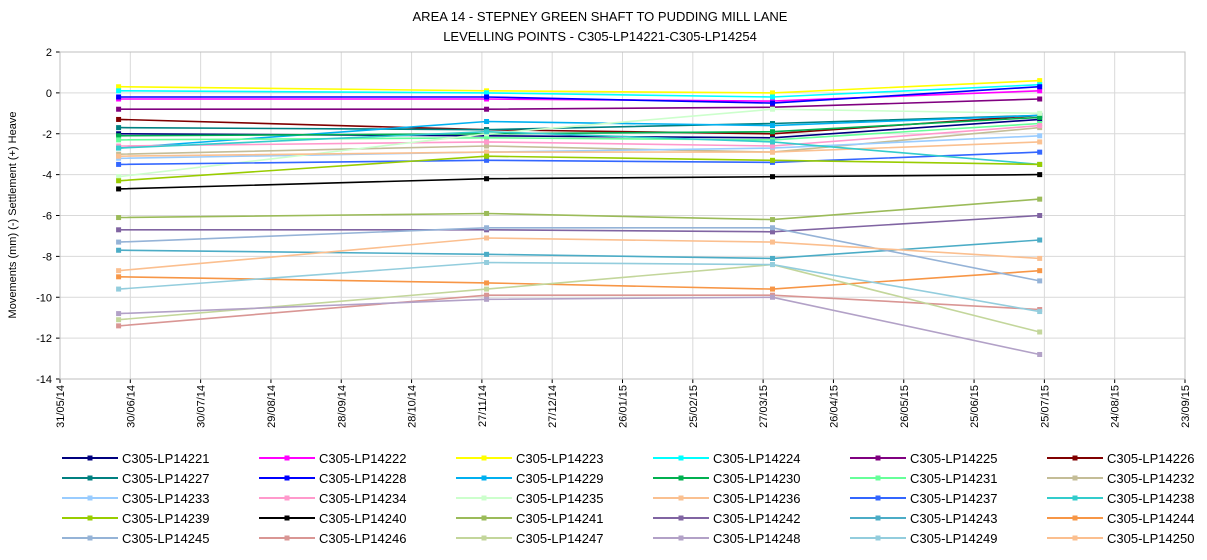 Image resolution: width=1207 pixels, height=560 pixels. What do you see at coordinates (47, 176) in the screenshot?
I see `y-tick-label: -4` at bounding box center [47, 176].